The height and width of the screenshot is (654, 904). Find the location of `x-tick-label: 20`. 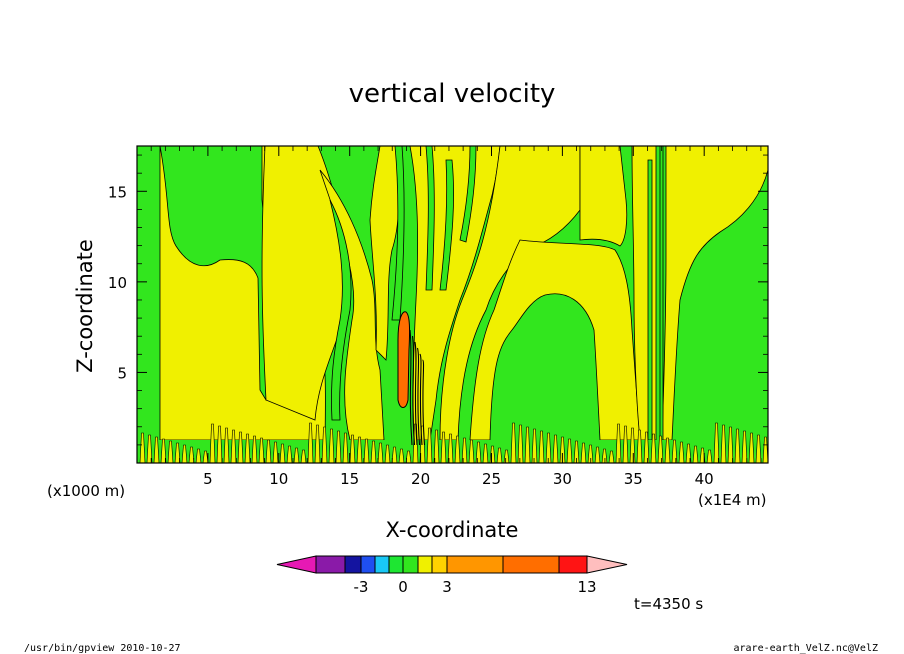

x-tick-label: 20 is located at coordinates (420, 479).